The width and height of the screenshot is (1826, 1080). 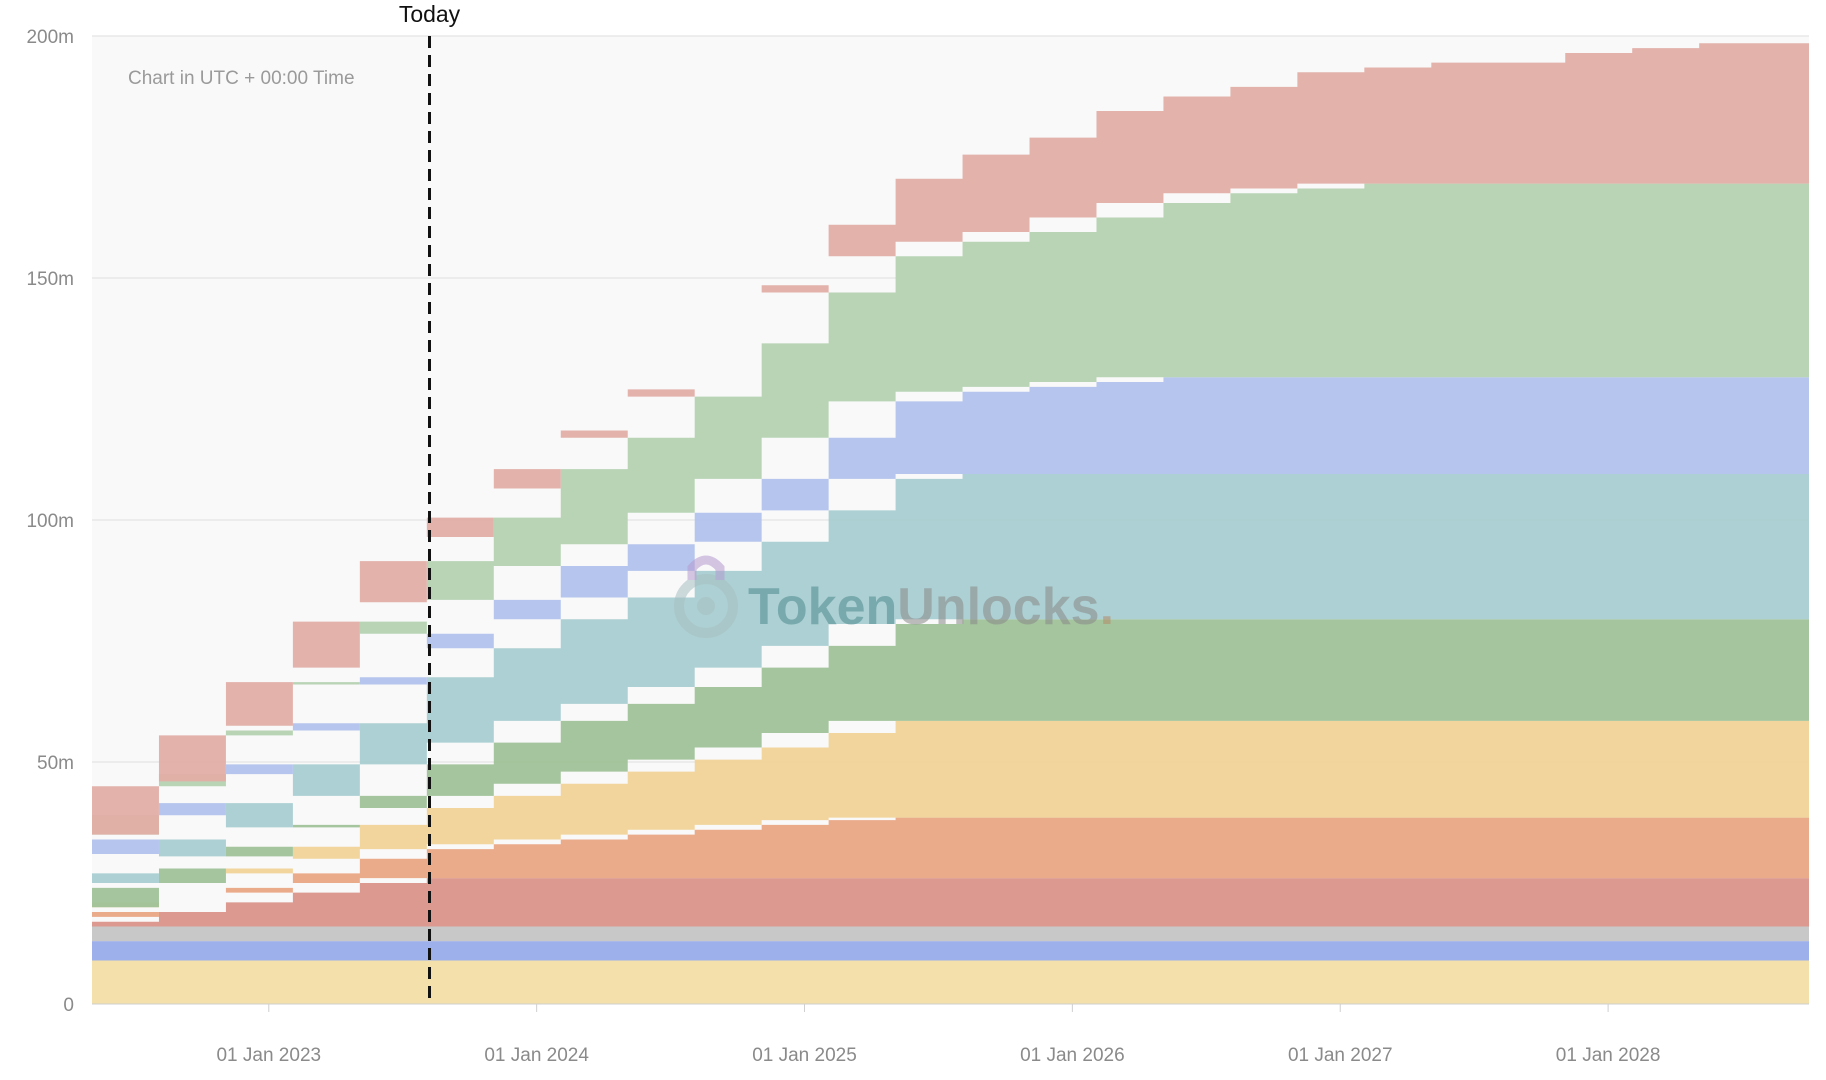 I want to click on timezone-note: Chart in UTC + 00:00 Time, so click(x=241, y=78).